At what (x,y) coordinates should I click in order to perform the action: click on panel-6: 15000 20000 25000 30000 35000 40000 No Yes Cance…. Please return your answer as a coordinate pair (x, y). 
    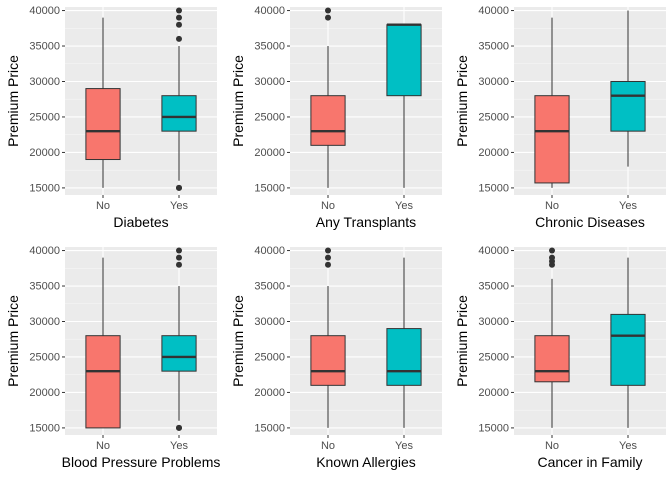
    Looking at the image, I should click on (560, 357).